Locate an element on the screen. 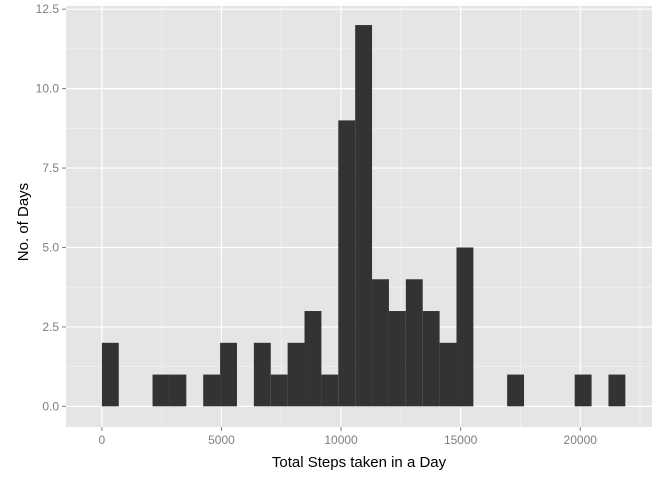 This screenshot has width=672, height=480. y-tick-label: 10.0 is located at coordinates (48, 89).